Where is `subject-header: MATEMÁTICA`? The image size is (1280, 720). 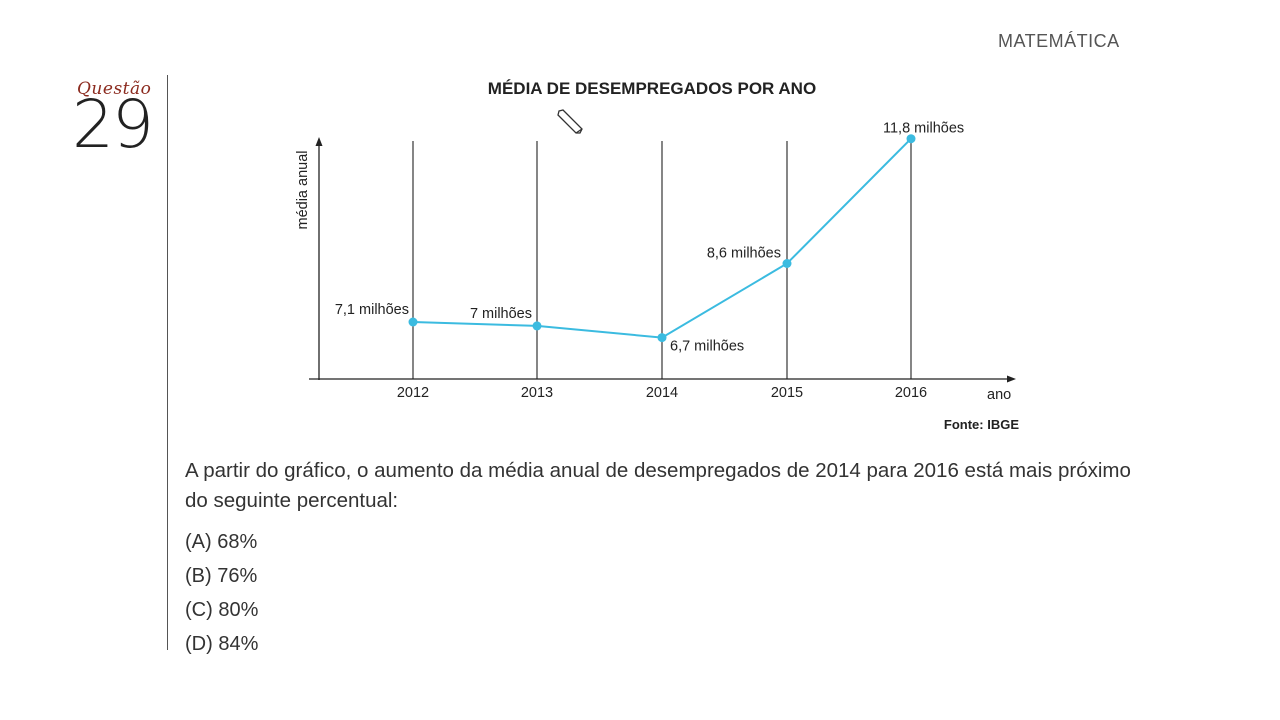 subject-header: MATEMÁTICA is located at coordinates (1059, 41).